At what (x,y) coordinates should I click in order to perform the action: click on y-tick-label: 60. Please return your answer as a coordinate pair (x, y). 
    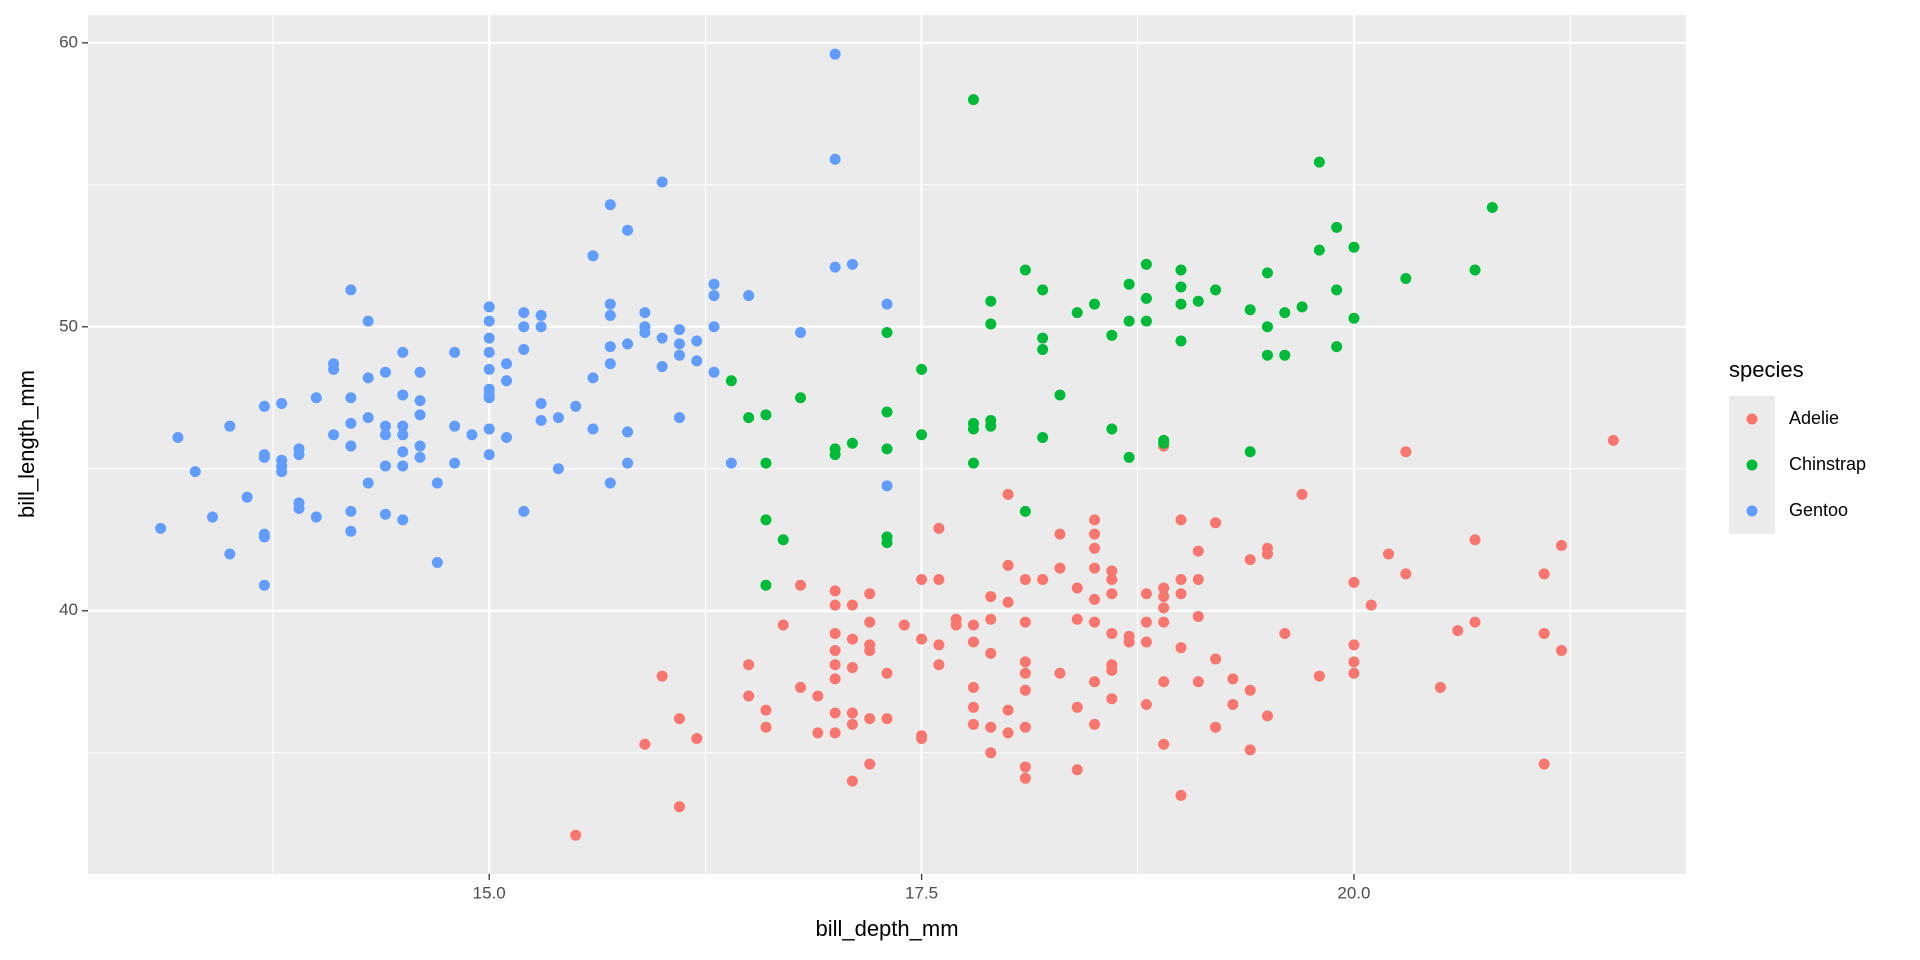
    Looking at the image, I should click on (68, 41).